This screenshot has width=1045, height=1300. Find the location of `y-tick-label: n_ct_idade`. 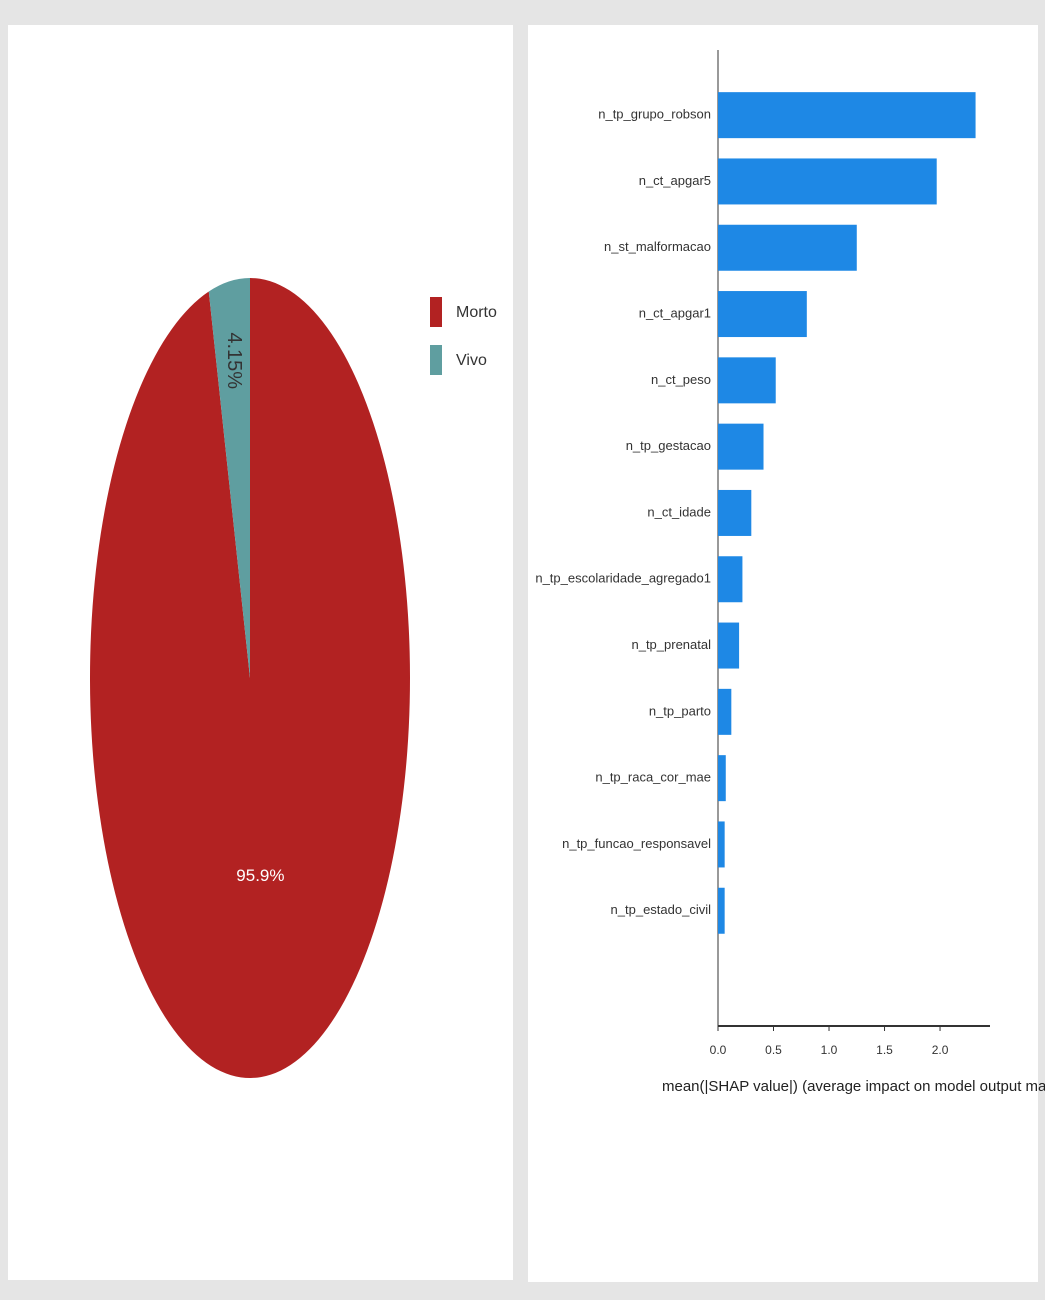

y-tick-label: n_ct_idade is located at coordinates (679, 511).